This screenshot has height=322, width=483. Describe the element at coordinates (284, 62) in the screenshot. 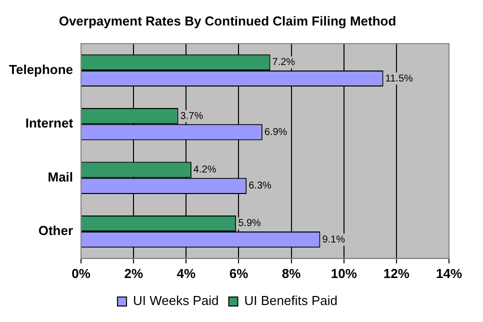

I see `data-label: 7.2%` at that location.